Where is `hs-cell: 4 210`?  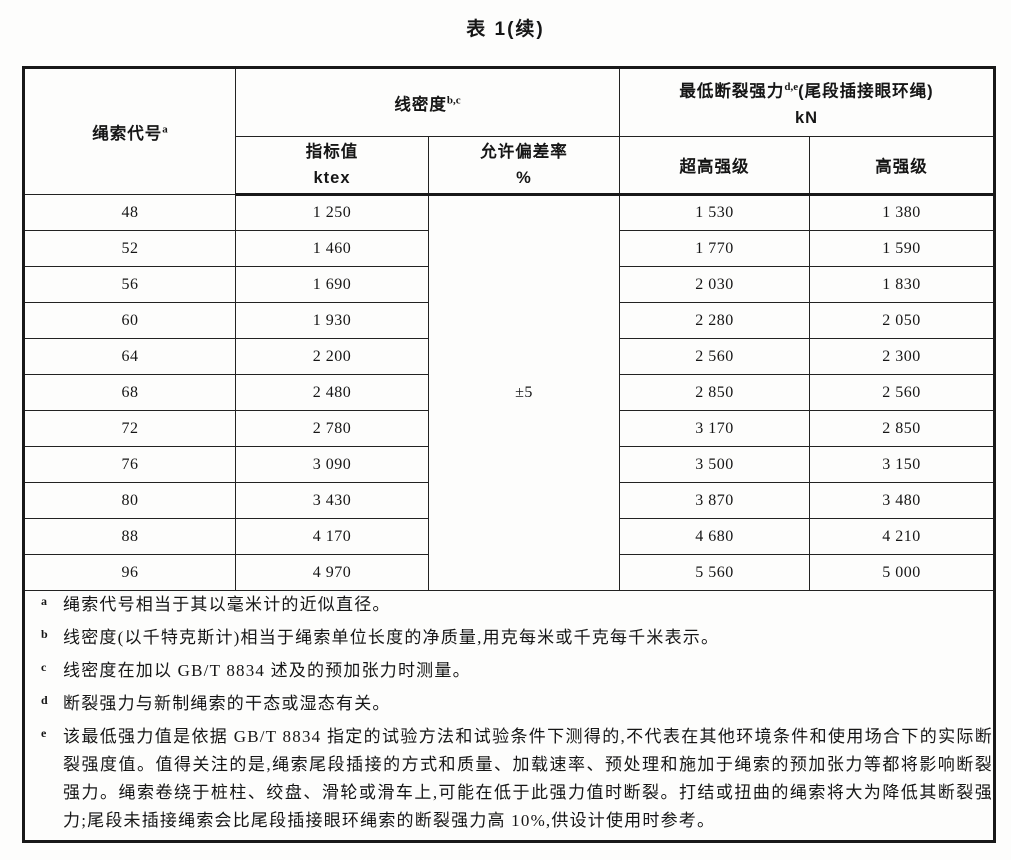 hs-cell: 4 210 is located at coordinates (902, 536).